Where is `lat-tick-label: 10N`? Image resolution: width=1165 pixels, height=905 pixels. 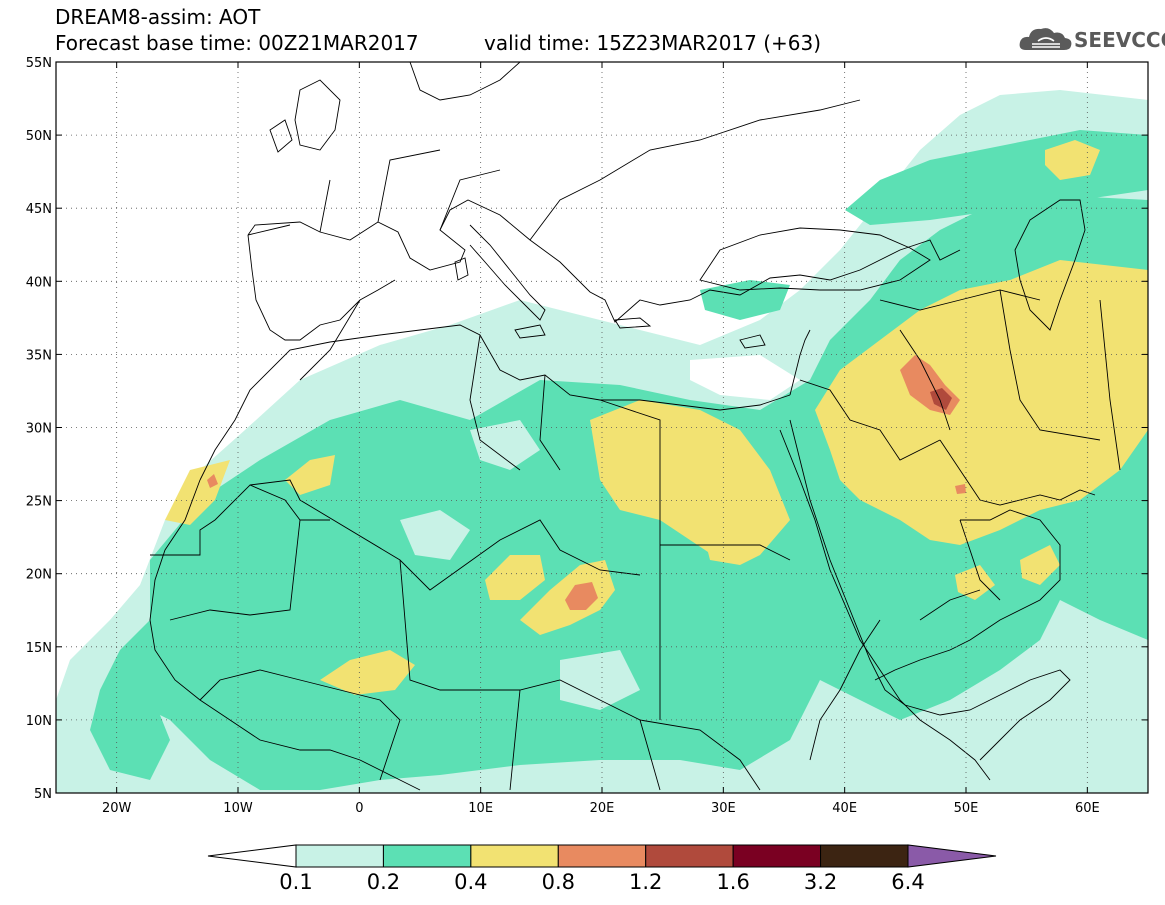 lat-tick-label: 10N is located at coordinates (39, 721).